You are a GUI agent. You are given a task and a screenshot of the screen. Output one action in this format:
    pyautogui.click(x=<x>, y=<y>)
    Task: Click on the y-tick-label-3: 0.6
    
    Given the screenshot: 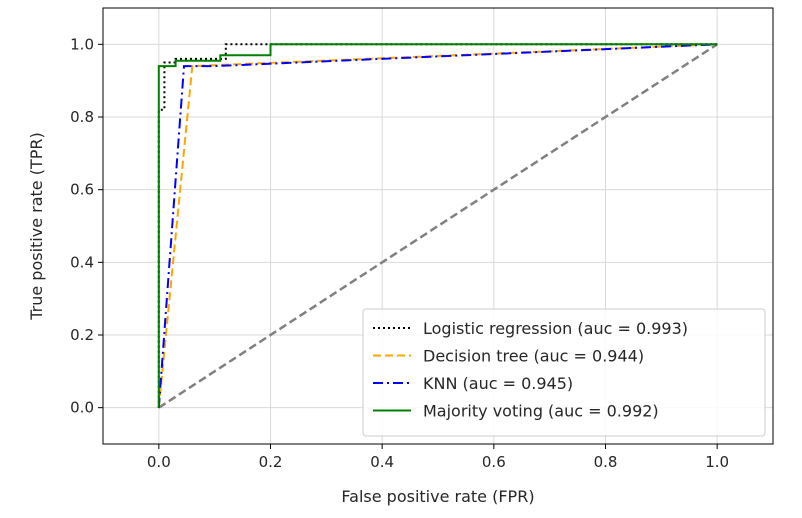 What is the action you would take?
    pyautogui.click(x=82, y=190)
    